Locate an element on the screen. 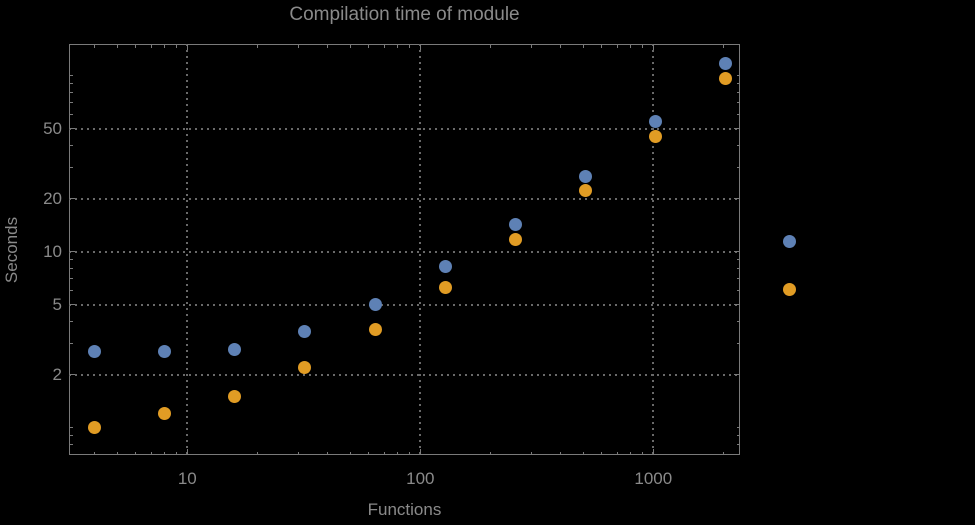  x-tick-label: 1000 is located at coordinates (653, 478).